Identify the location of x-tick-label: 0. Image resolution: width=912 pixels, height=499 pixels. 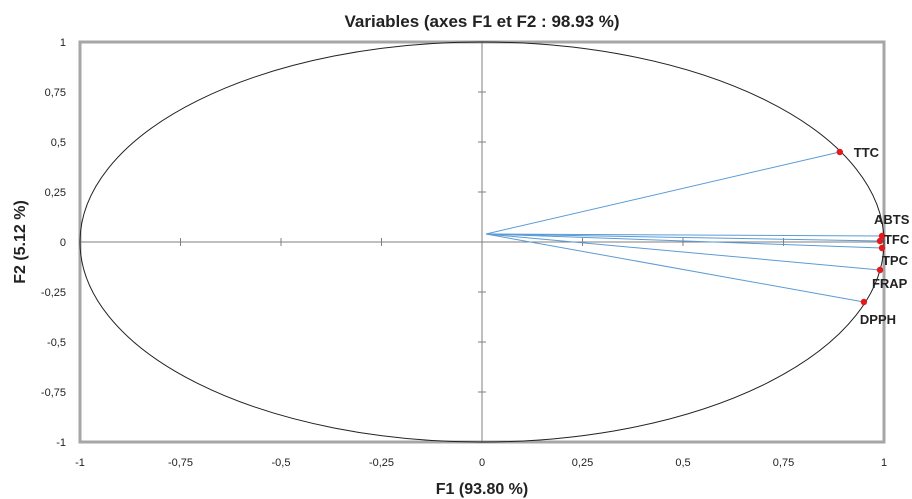
(482, 463).